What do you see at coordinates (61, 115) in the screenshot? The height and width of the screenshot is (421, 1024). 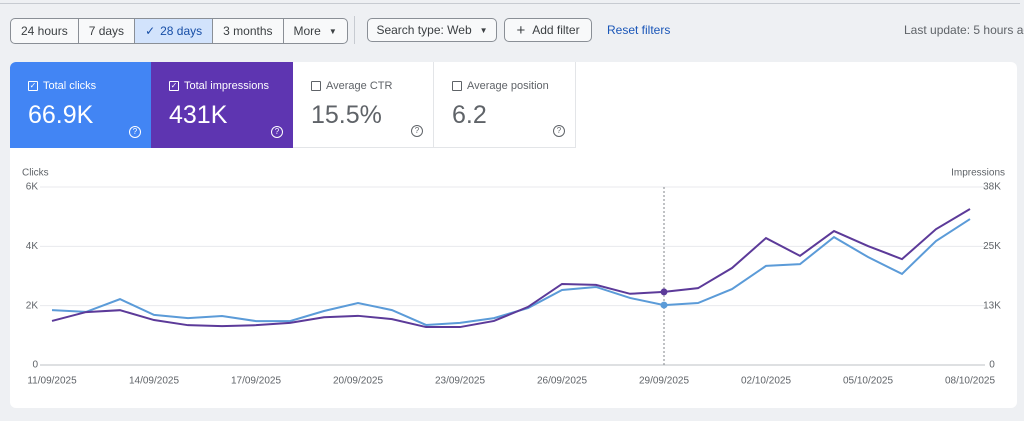 I see `metric-value: 66.9K` at bounding box center [61, 115].